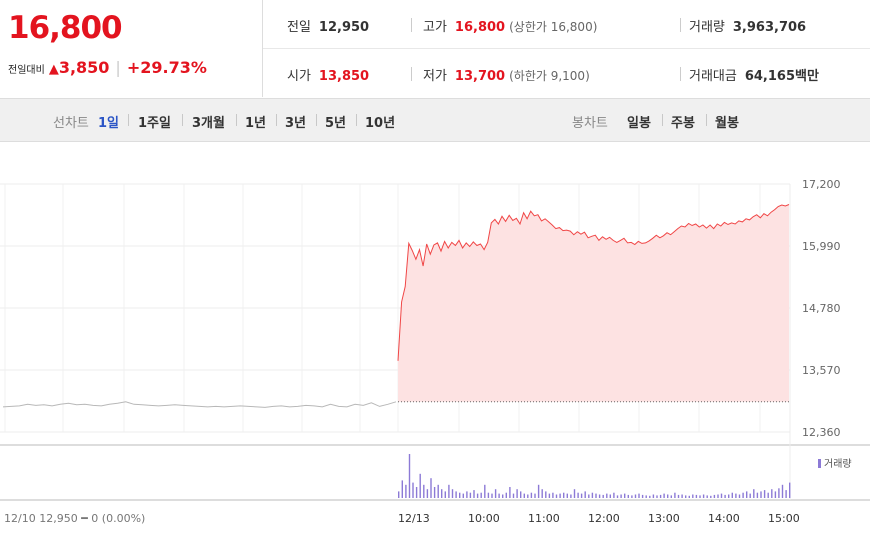 The image size is (870, 538). I want to click on x-tick-label: 14:00, so click(724, 518).